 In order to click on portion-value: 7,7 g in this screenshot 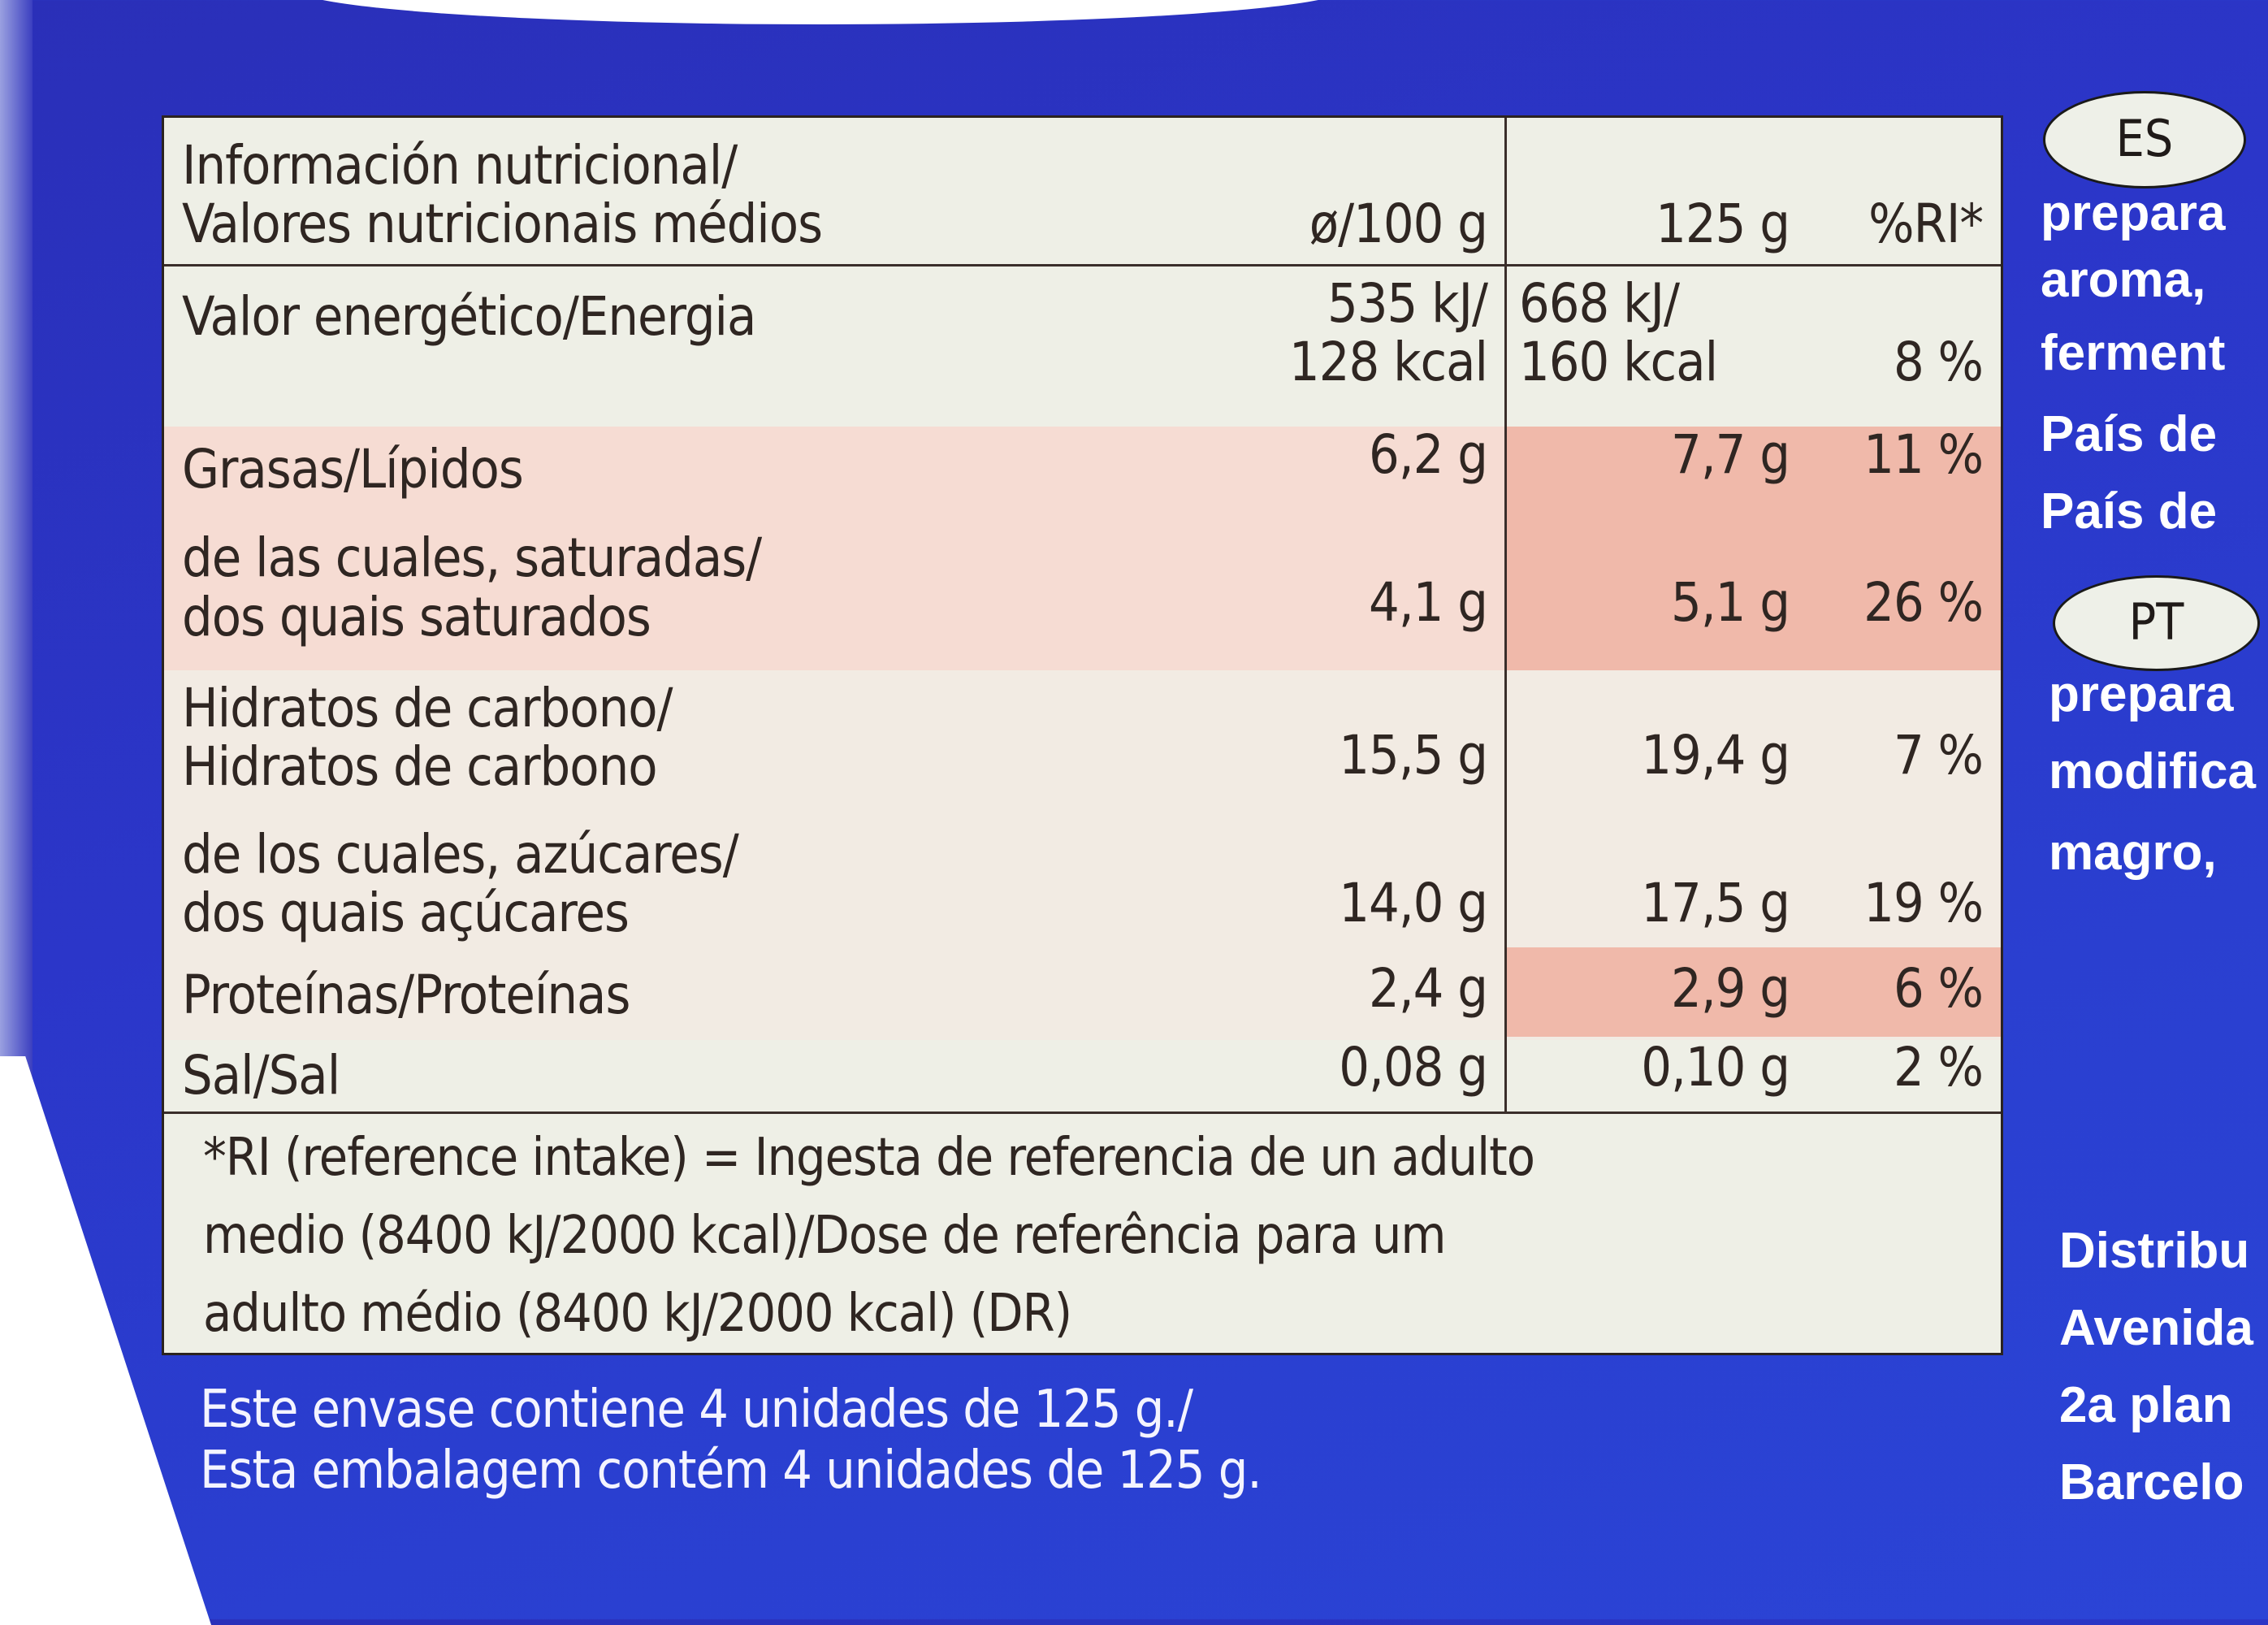, I will do `click(1731, 455)`.